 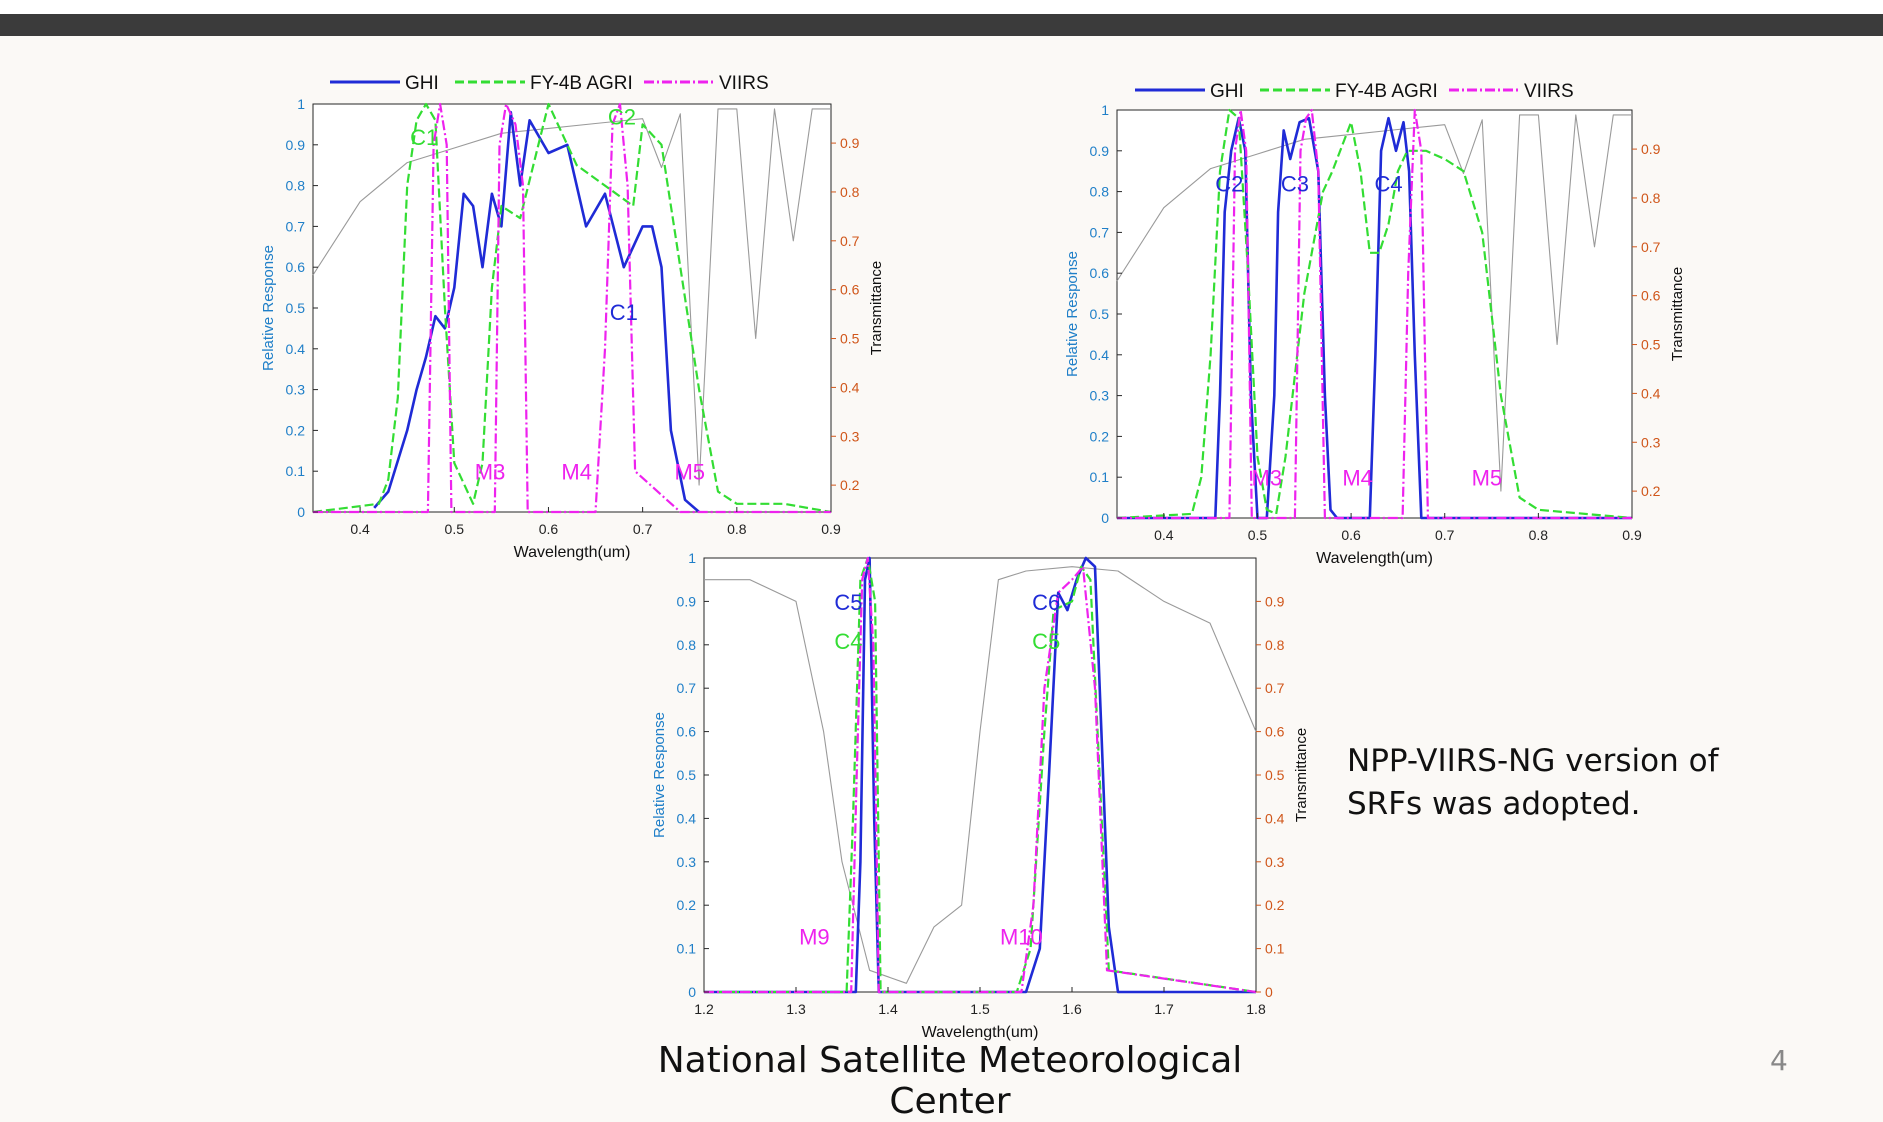 I want to click on band-label: M9, so click(x=814, y=936).